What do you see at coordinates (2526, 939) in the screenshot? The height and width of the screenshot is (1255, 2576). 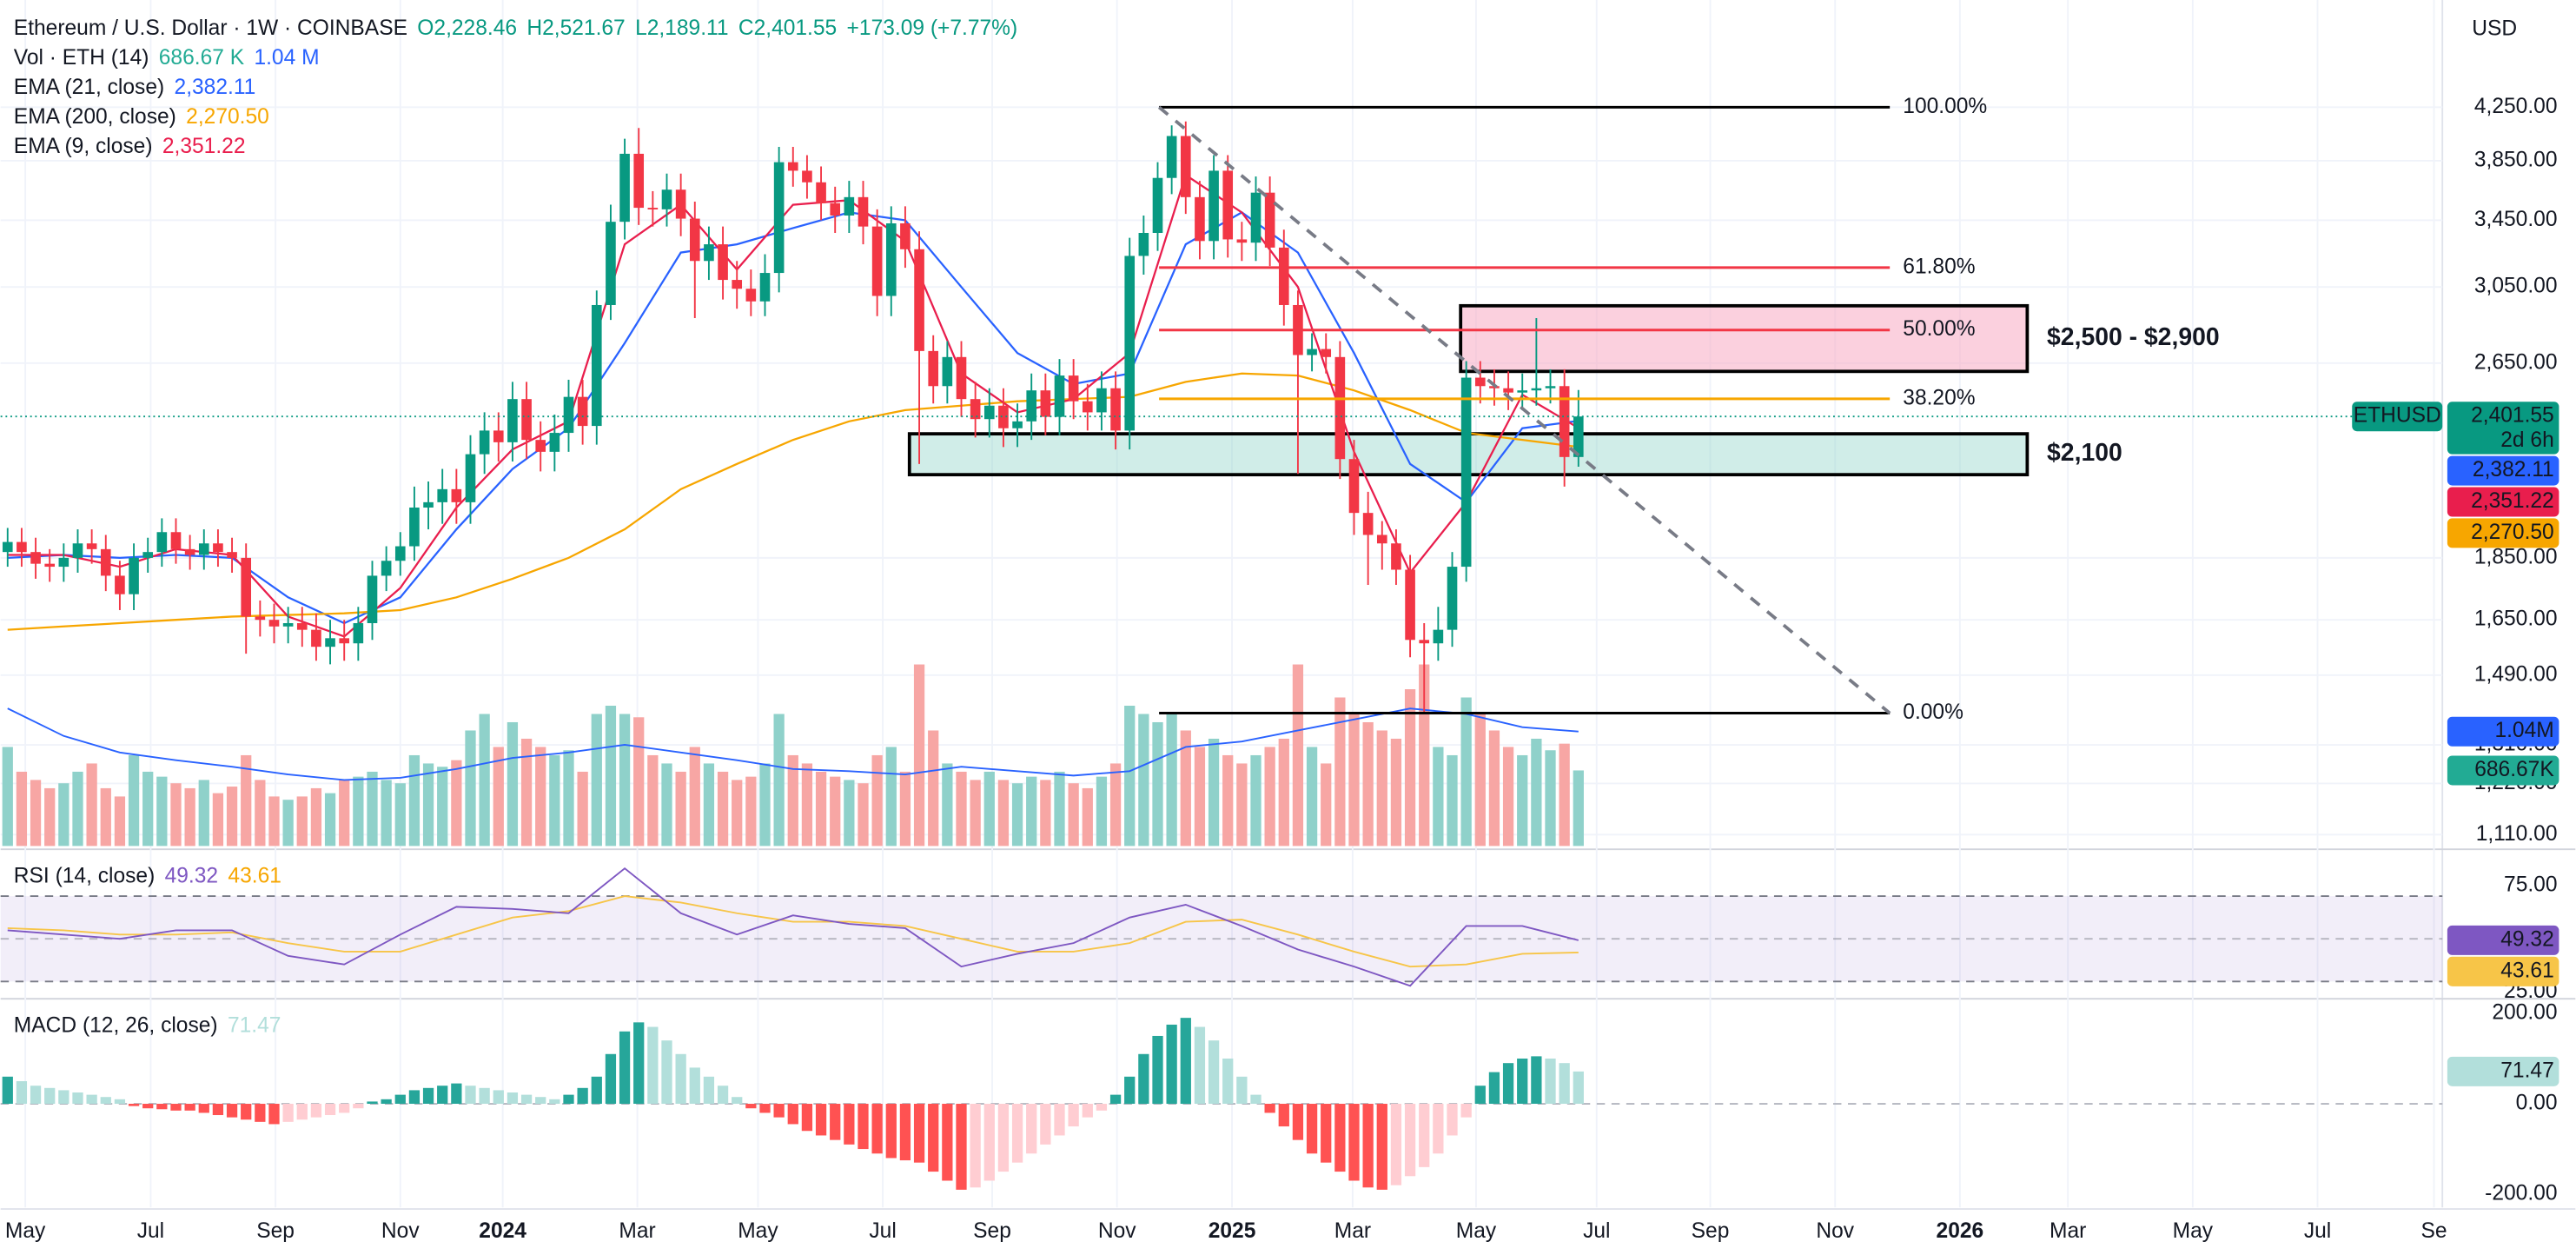 I see `rsi-tag-text: 49.32` at bounding box center [2526, 939].